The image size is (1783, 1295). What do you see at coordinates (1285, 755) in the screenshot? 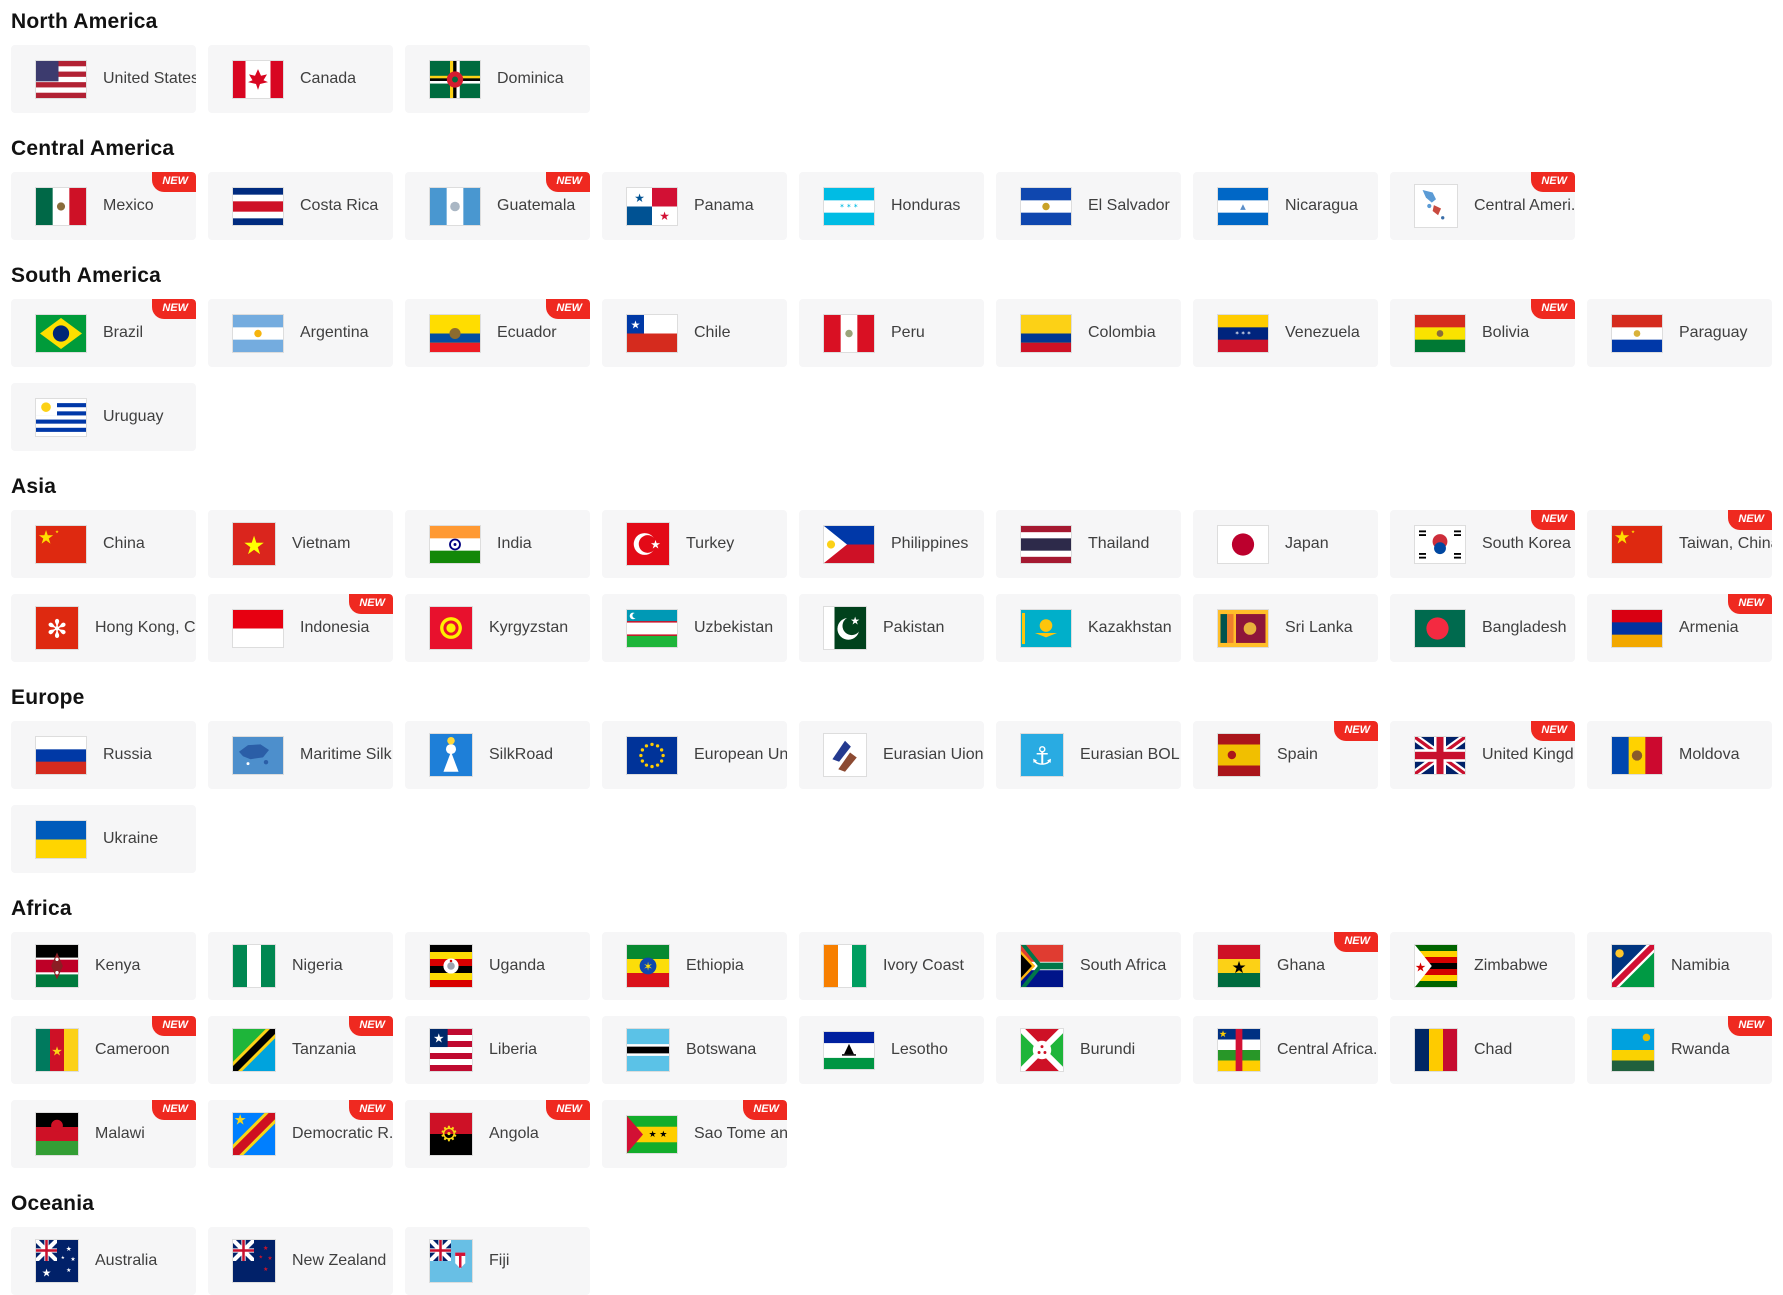
I see `country-card-spain: Spain NEW` at bounding box center [1285, 755].